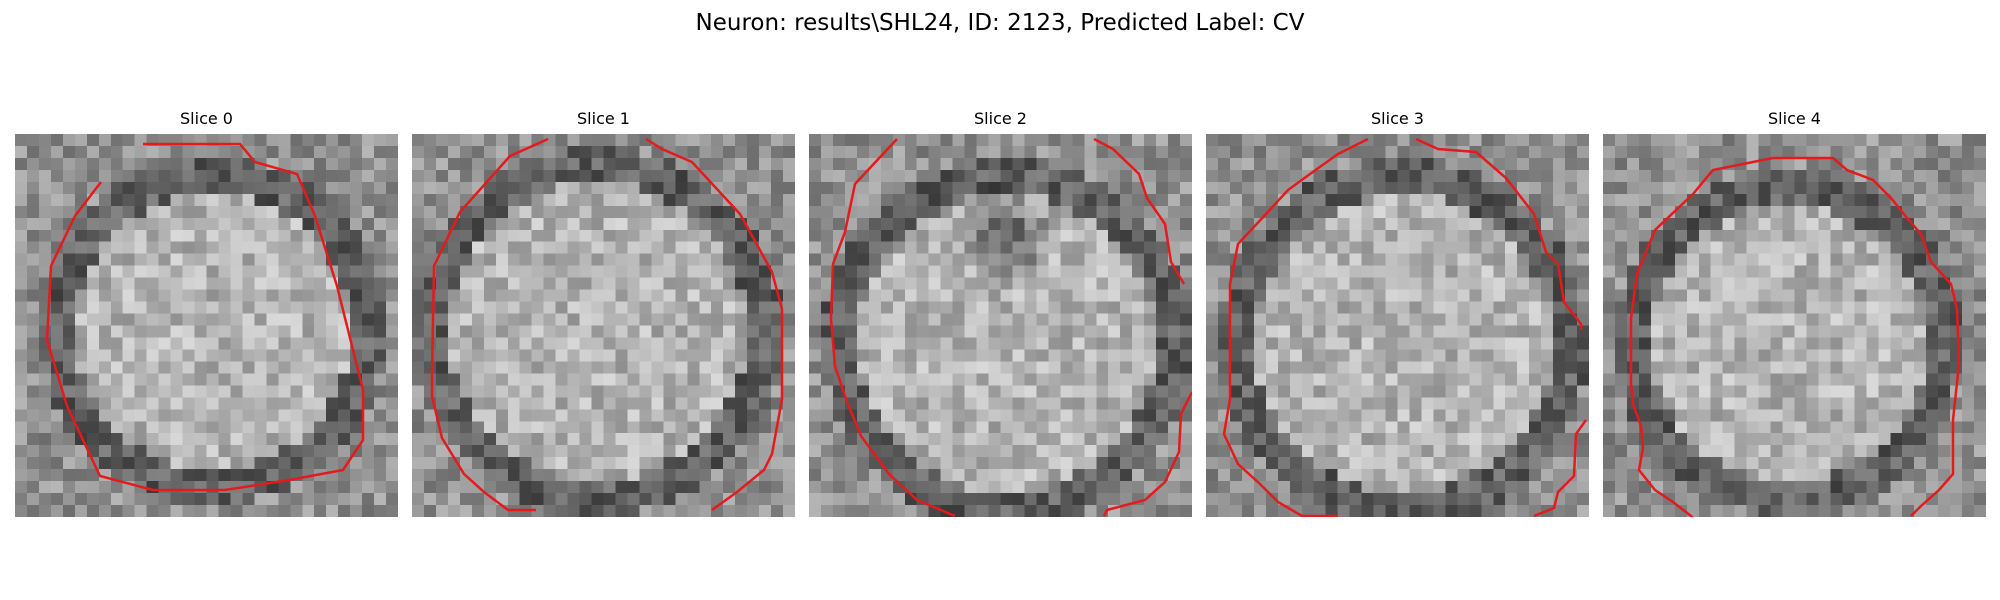  Describe the element at coordinates (1701, 336) in the screenshot. I see `contour-line-4a` at that location.